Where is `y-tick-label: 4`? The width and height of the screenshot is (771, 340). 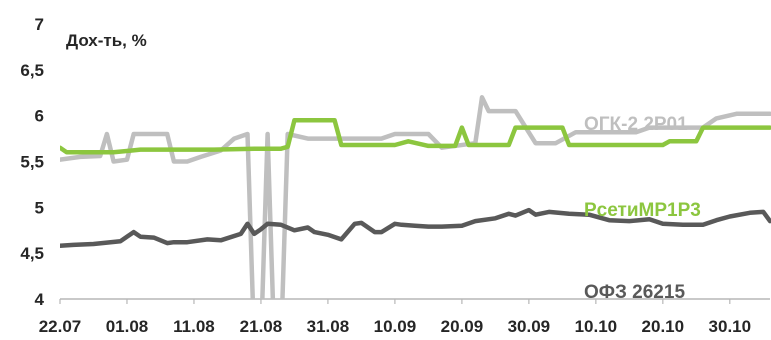 y-tick-label: 4 is located at coordinates (40, 299).